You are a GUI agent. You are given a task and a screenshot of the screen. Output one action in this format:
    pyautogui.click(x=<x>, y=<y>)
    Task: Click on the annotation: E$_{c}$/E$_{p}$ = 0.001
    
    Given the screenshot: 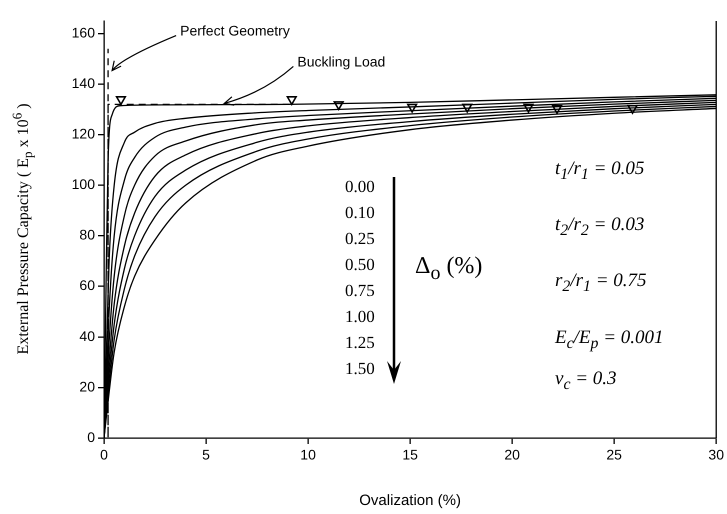 What is the action you would take?
    pyautogui.click(x=609, y=339)
    